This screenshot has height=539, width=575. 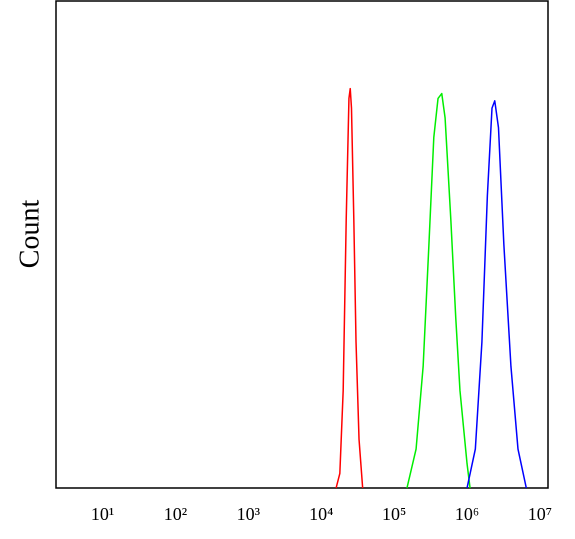 What do you see at coordinates (467, 514) in the screenshot?
I see `x-tick-label: 10⁶` at bounding box center [467, 514].